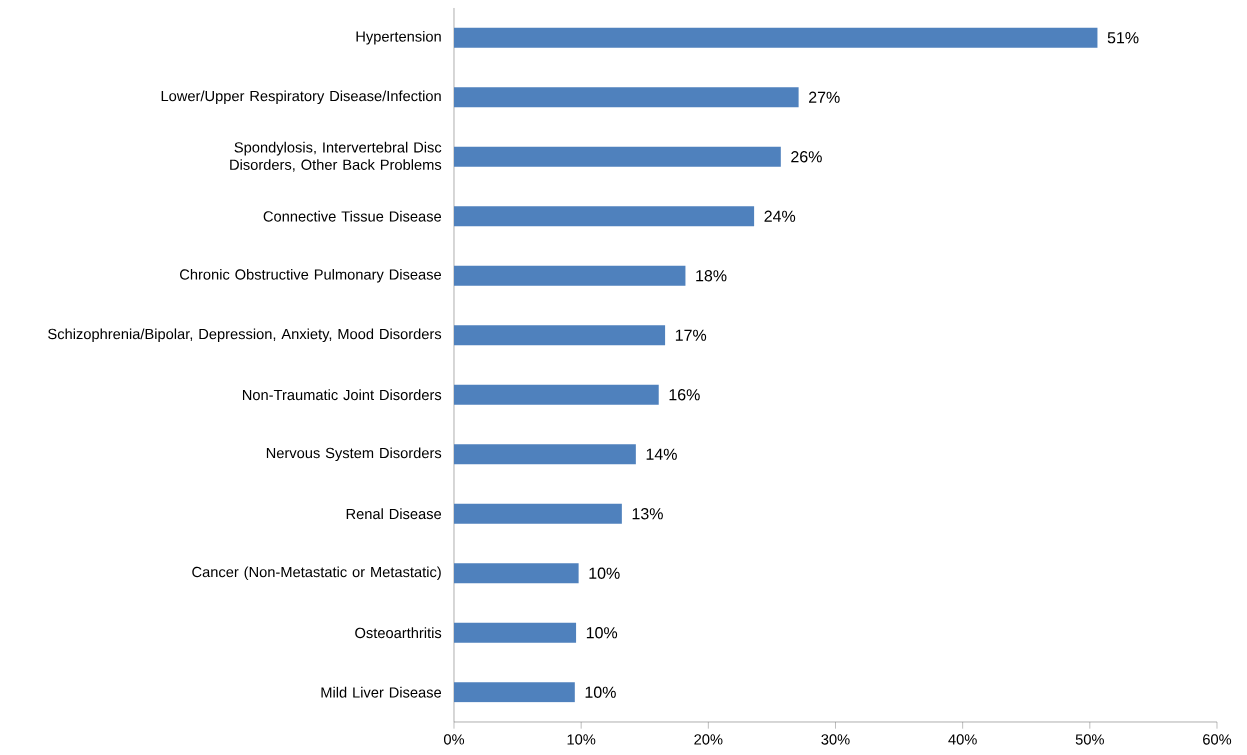 The image size is (1247, 755). I want to click on x-tick-label: 60%, so click(1217, 739).